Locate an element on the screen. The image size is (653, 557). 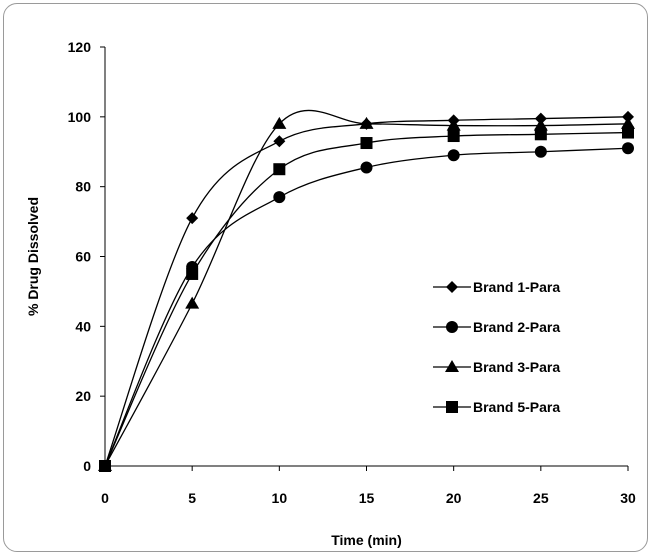
x-tick-label: 25 is located at coordinates (541, 498).